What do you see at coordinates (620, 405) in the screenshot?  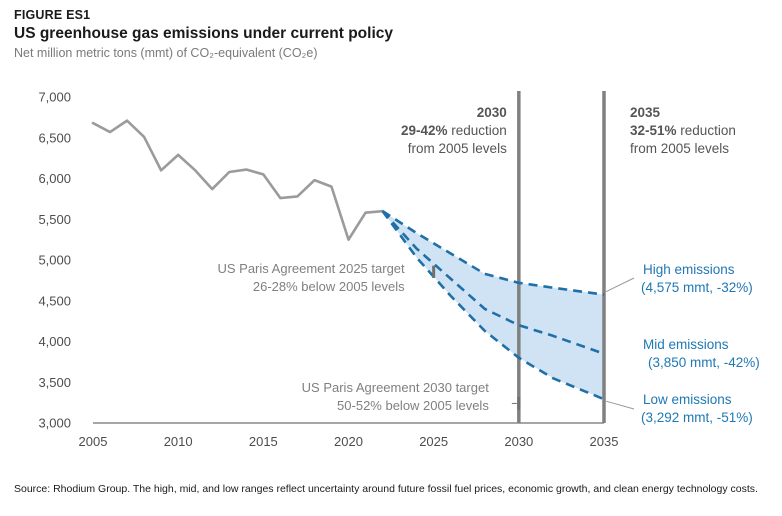 I see `leader-low` at bounding box center [620, 405].